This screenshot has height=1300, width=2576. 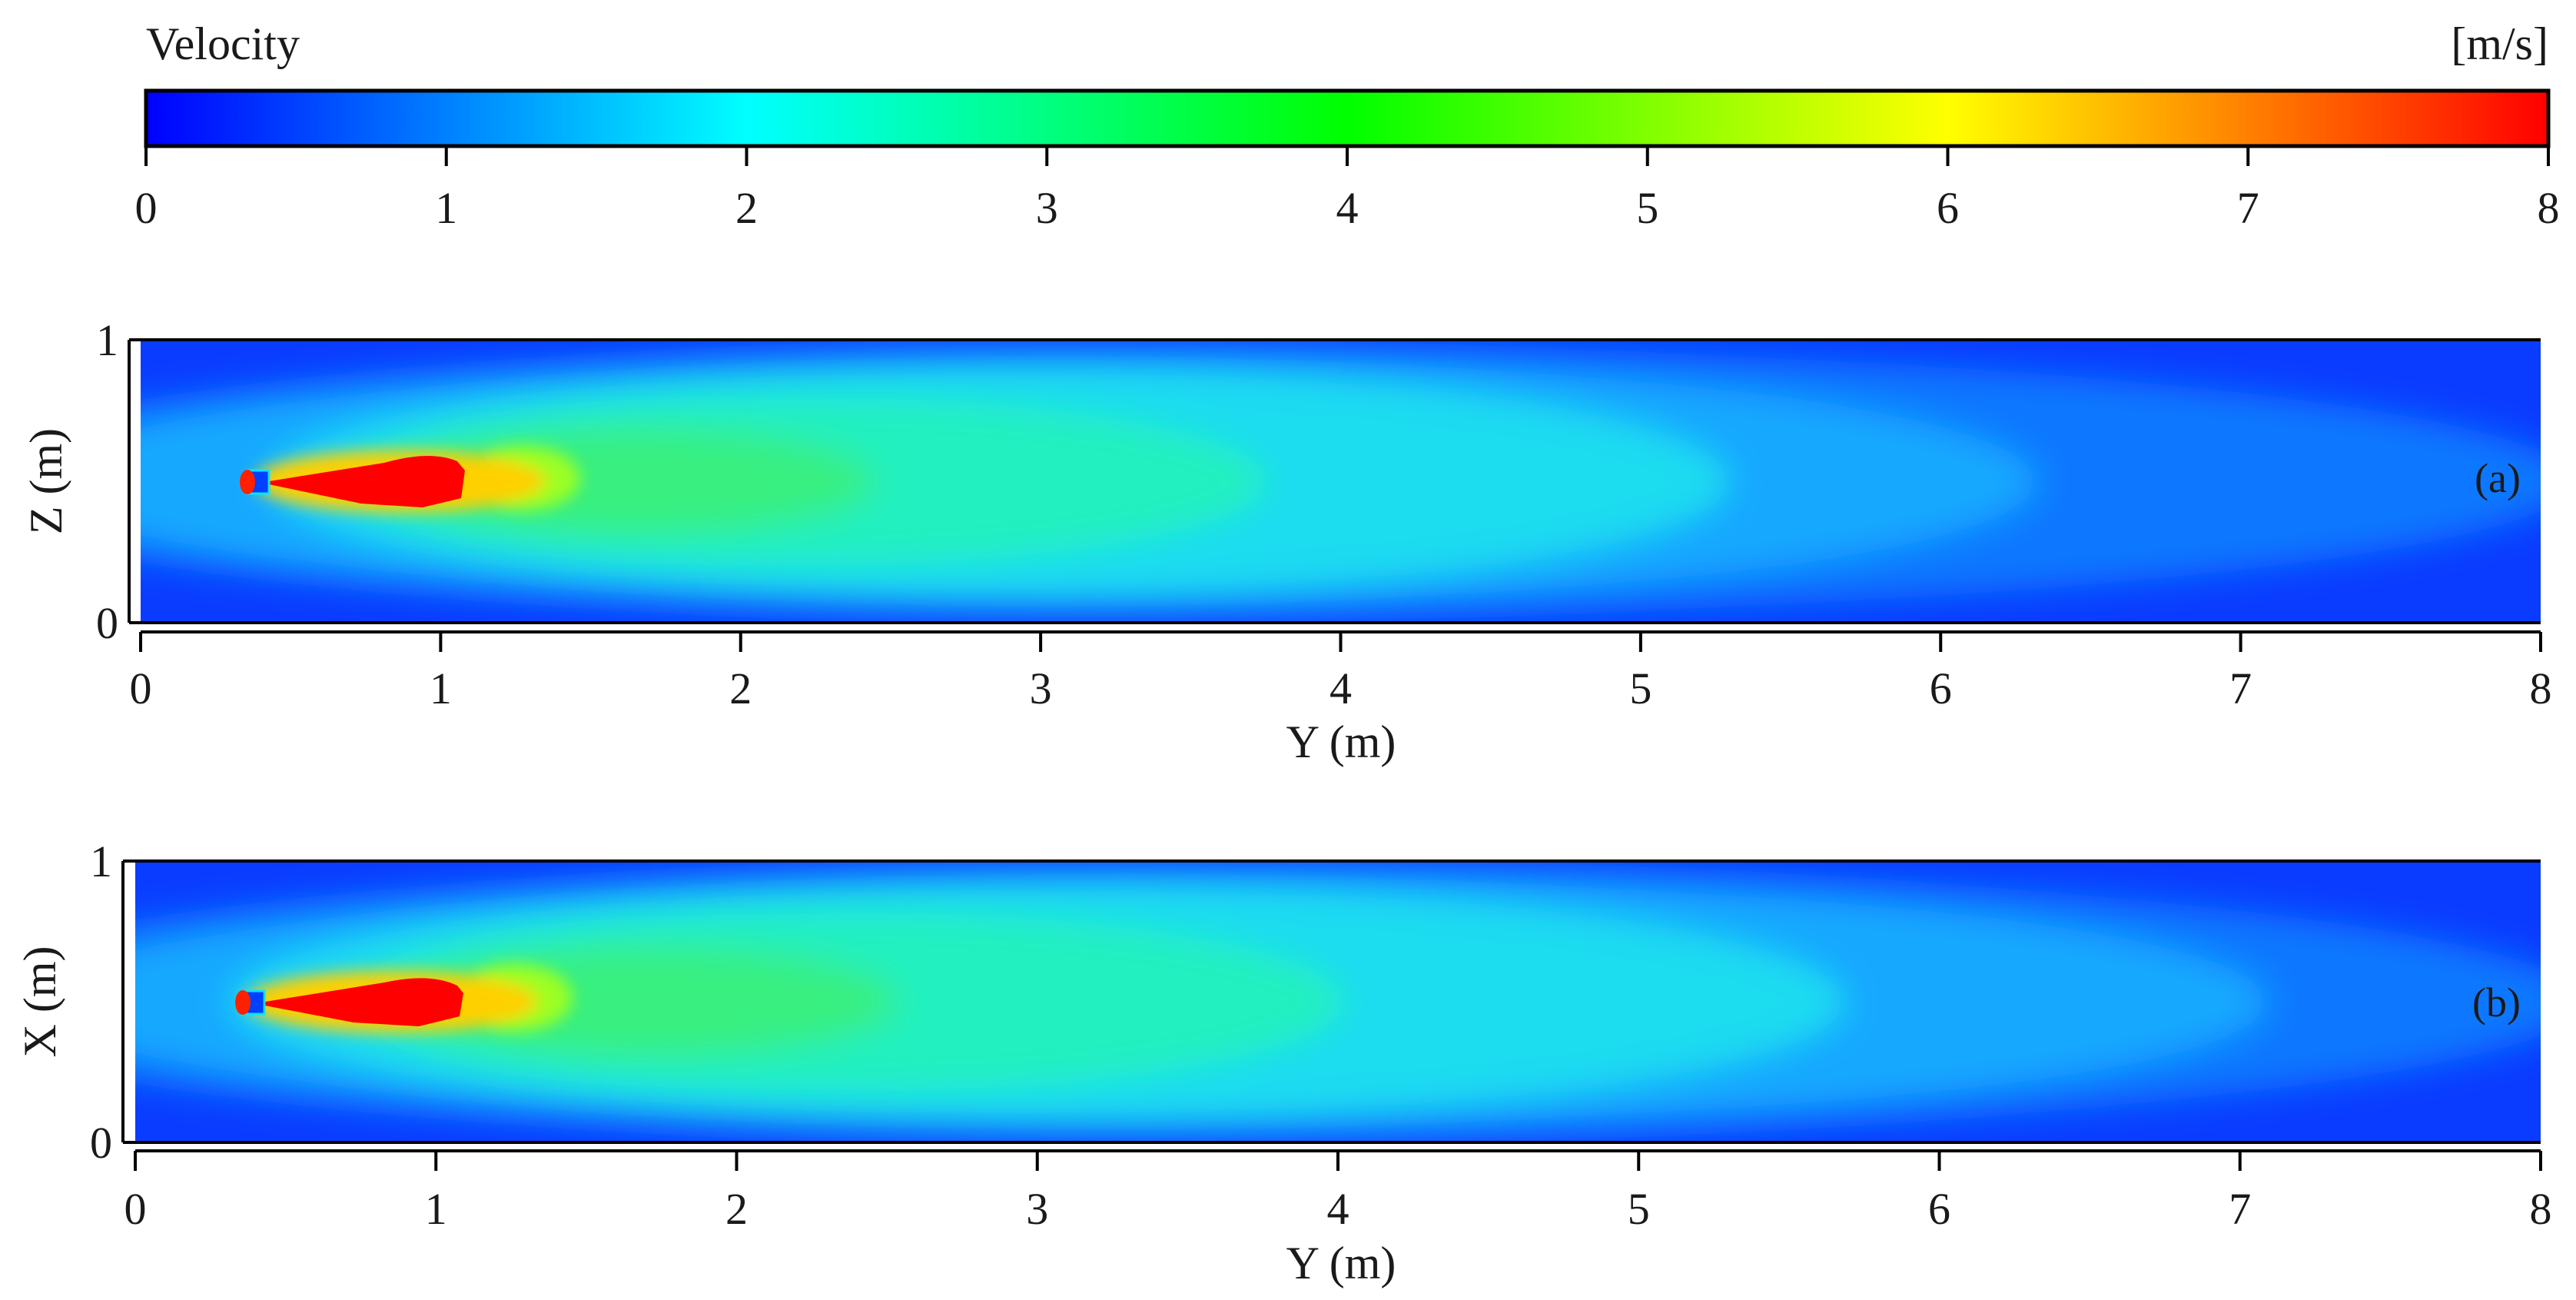 What do you see at coordinates (1939, 1209) in the screenshot?
I see `panel-b-x-tick-label: 6` at bounding box center [1939, 1209].